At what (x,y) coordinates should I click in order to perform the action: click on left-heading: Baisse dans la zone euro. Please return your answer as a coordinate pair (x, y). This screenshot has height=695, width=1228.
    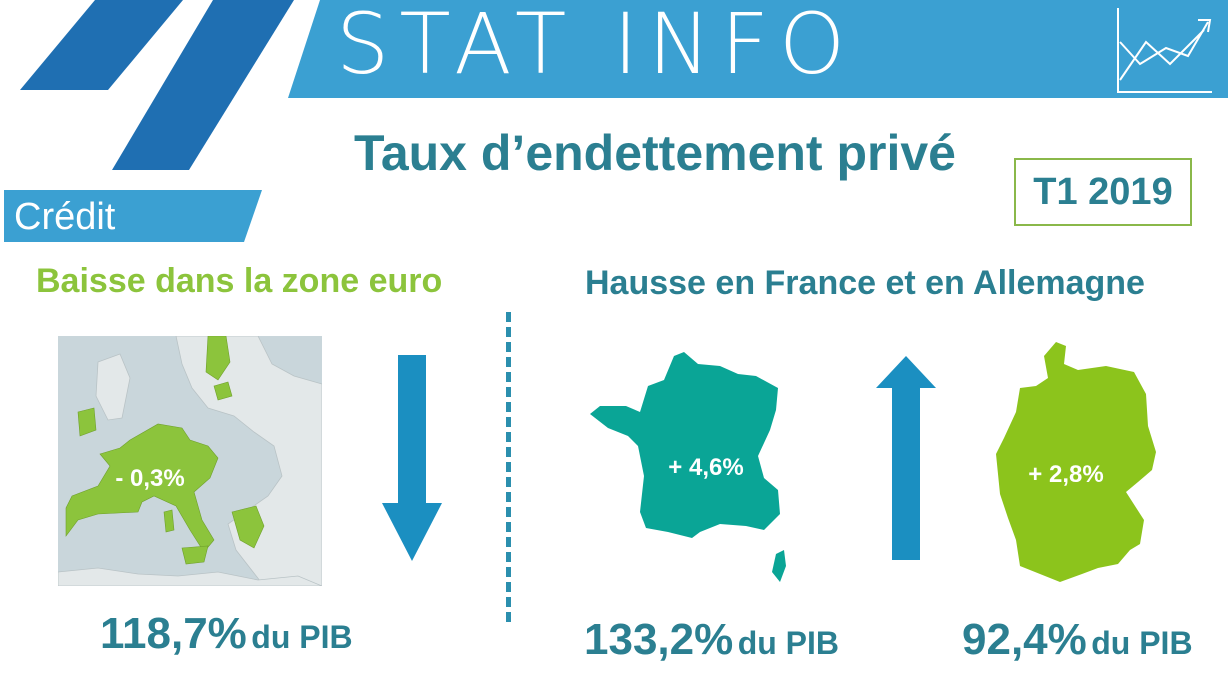
    Looking at the image, I should click on (239, 281).